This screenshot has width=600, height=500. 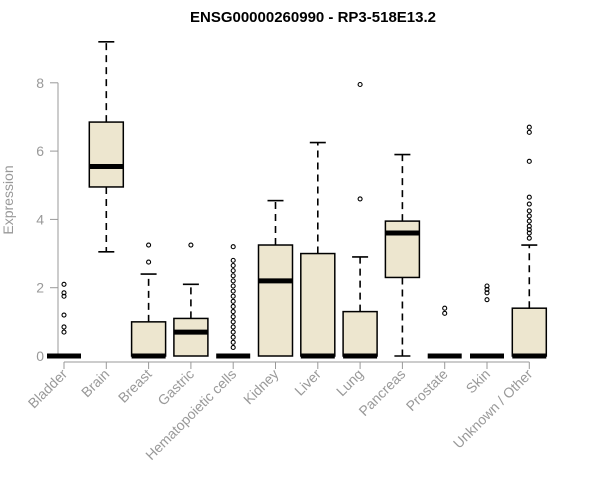 What do you see at coordinates (493, 409) in the screenshot?
I see `category-label: Unknown / Other` at bounding box center [493, 409].